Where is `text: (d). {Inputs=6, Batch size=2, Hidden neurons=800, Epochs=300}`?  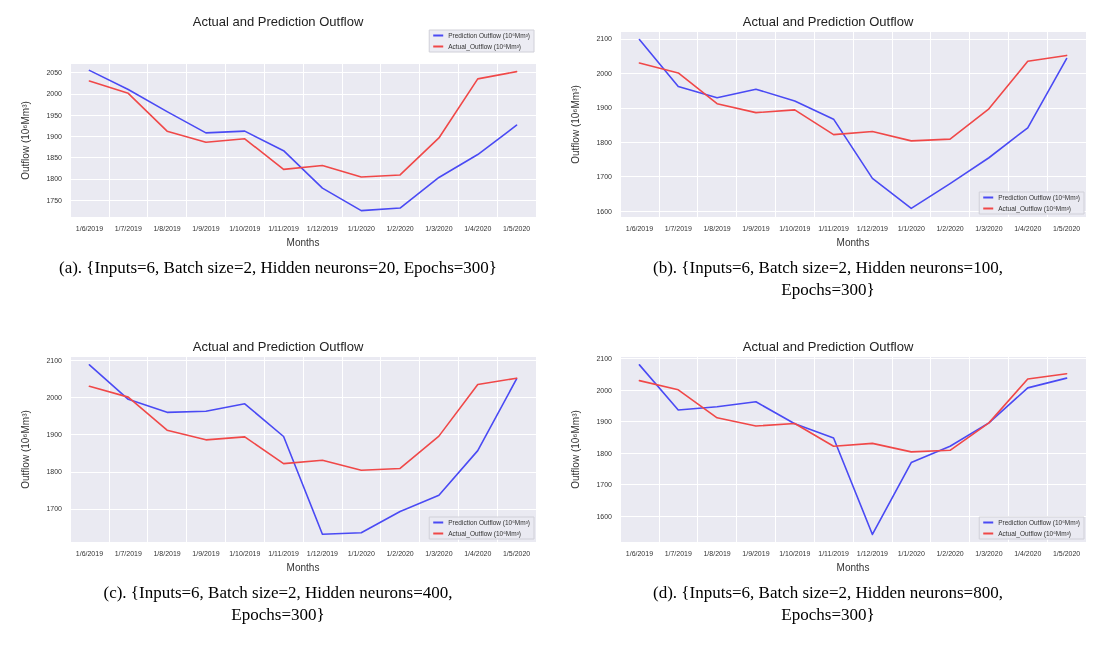
text: (d). {Inputs=6, Batch size=2, Hidden neurons=800, Epochs=300} is located at coordinates (828, 604).